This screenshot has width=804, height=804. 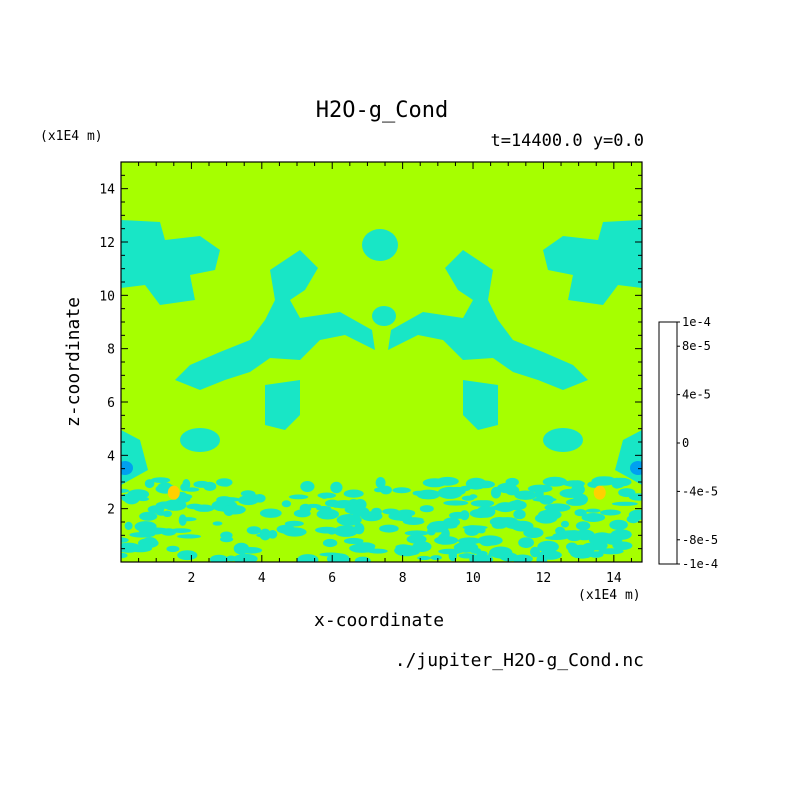 What do you see at coordinates (700, 540) in the screenshot?
I see `colorbar-label: -8e-5` at bounding box center [700, 540].